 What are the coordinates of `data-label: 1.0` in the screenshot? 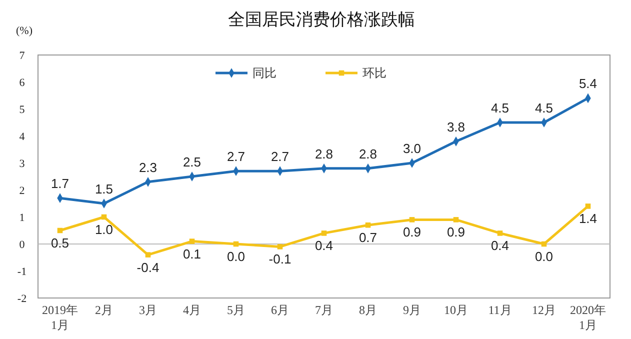 It's located at (104, 229).